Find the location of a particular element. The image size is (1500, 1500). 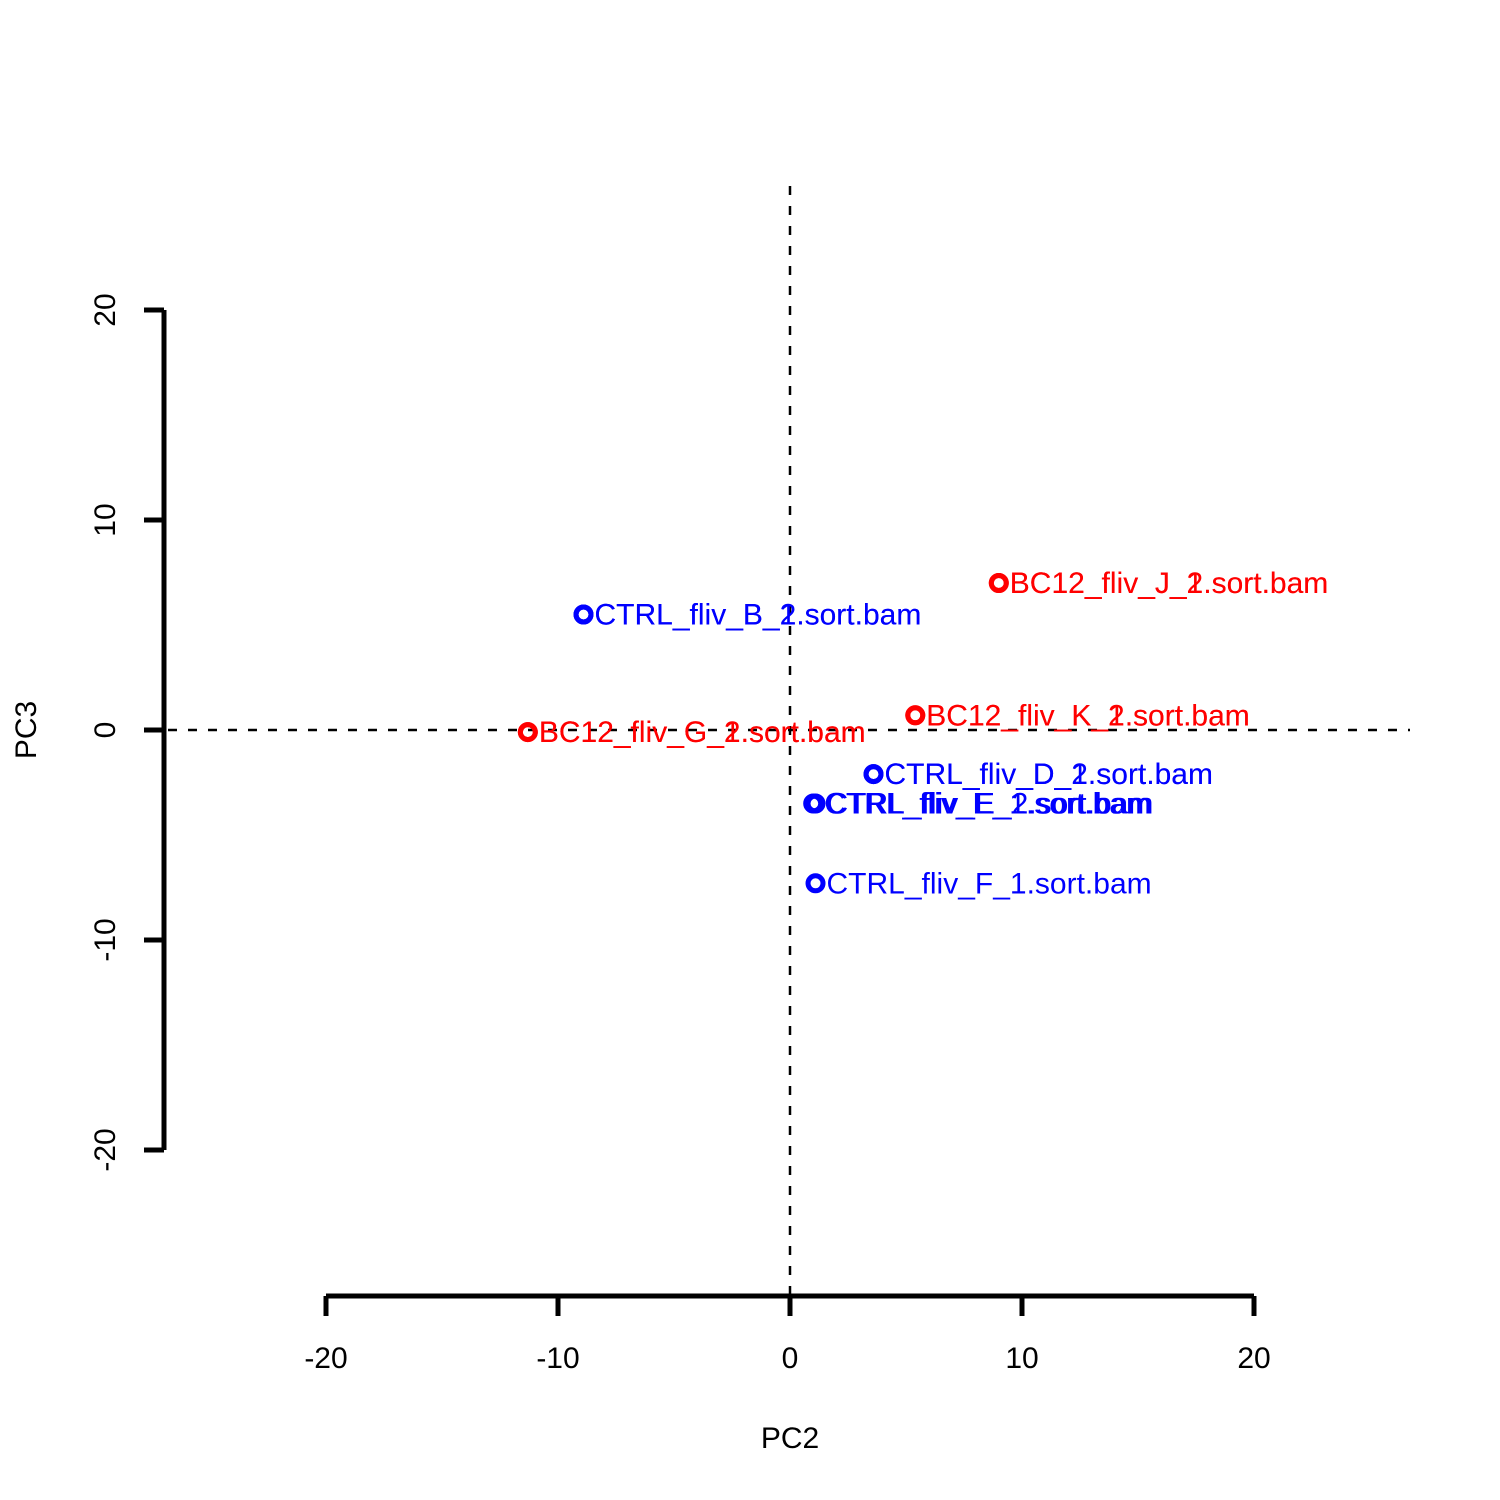

y-axis: -20 -10 0 10 20 is located at coordinates (128, 732).